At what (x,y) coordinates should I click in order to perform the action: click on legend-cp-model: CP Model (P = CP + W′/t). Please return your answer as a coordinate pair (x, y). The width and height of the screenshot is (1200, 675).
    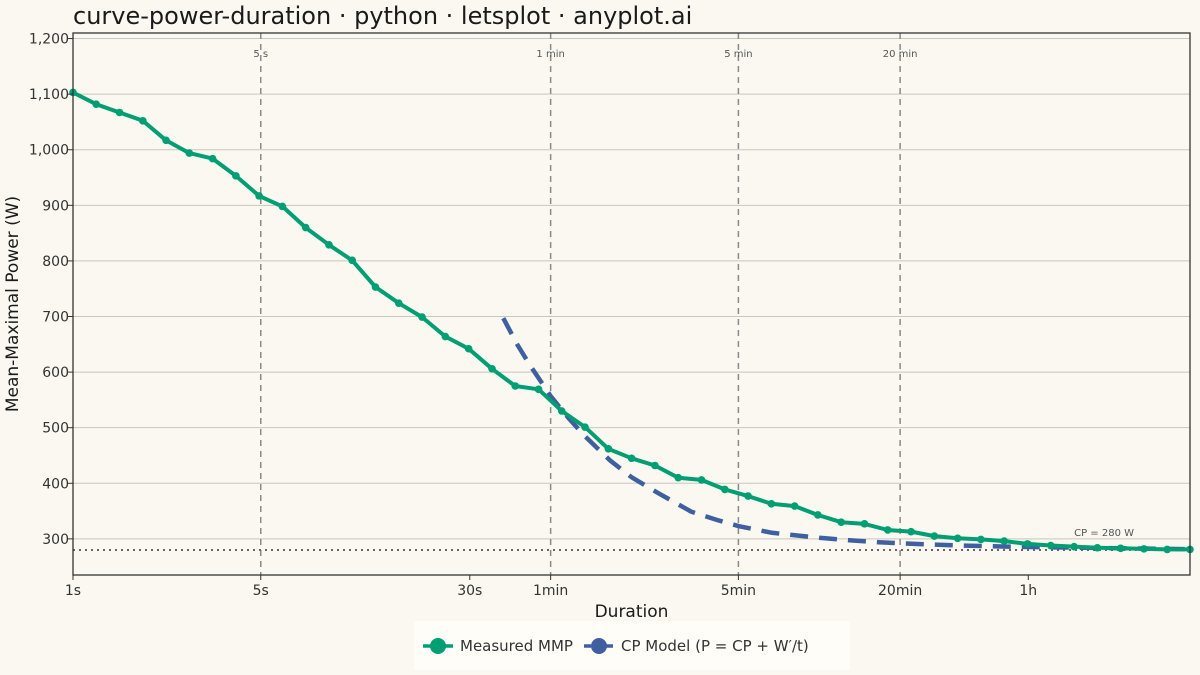
    Looking at the image, I should click on (696, 646).